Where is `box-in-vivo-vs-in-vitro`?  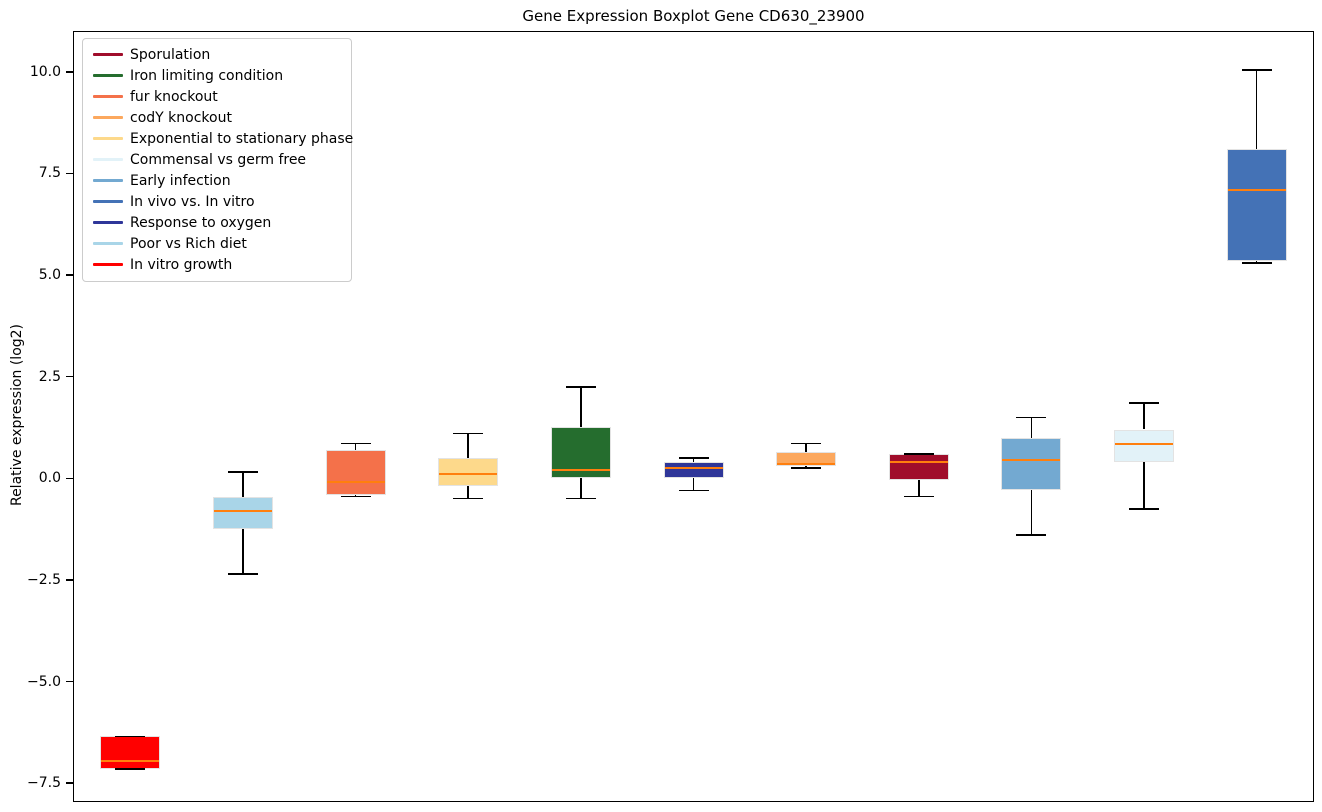 box-in-vivo-vs-in-vitro is located at coordinates (1256, 205).